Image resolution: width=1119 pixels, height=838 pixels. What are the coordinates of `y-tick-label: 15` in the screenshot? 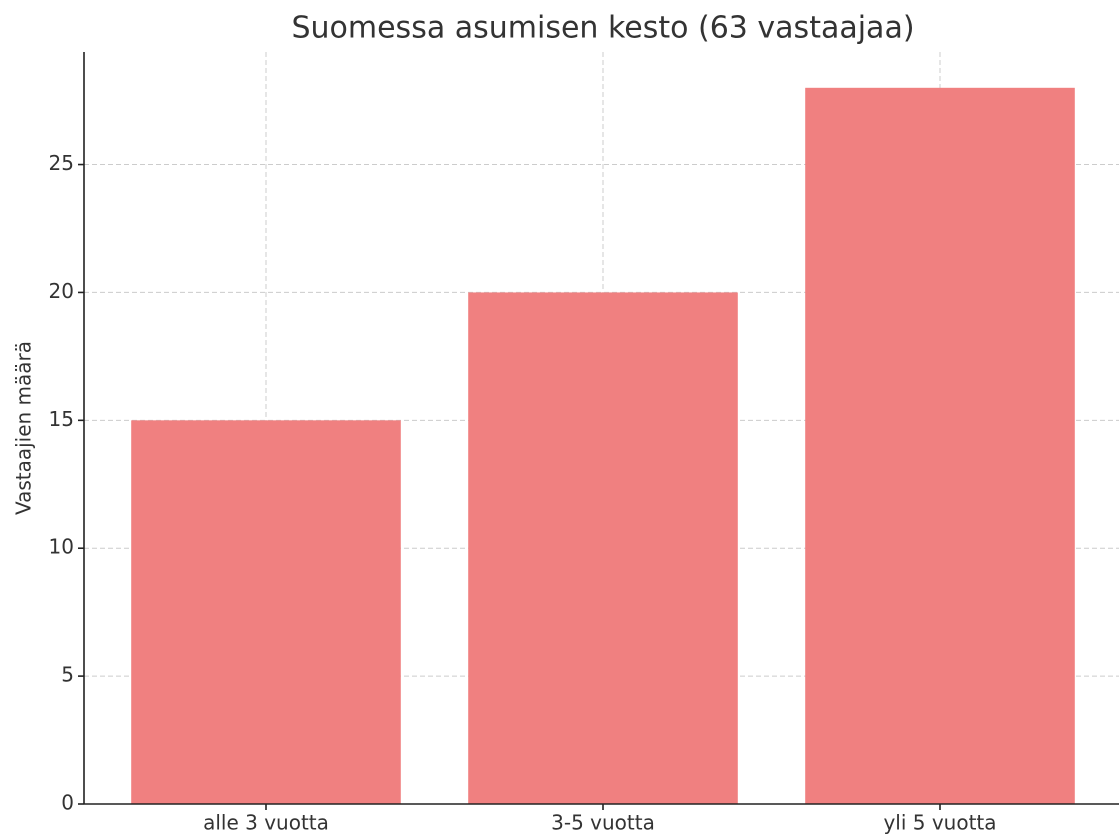 It's located at (61, 419).